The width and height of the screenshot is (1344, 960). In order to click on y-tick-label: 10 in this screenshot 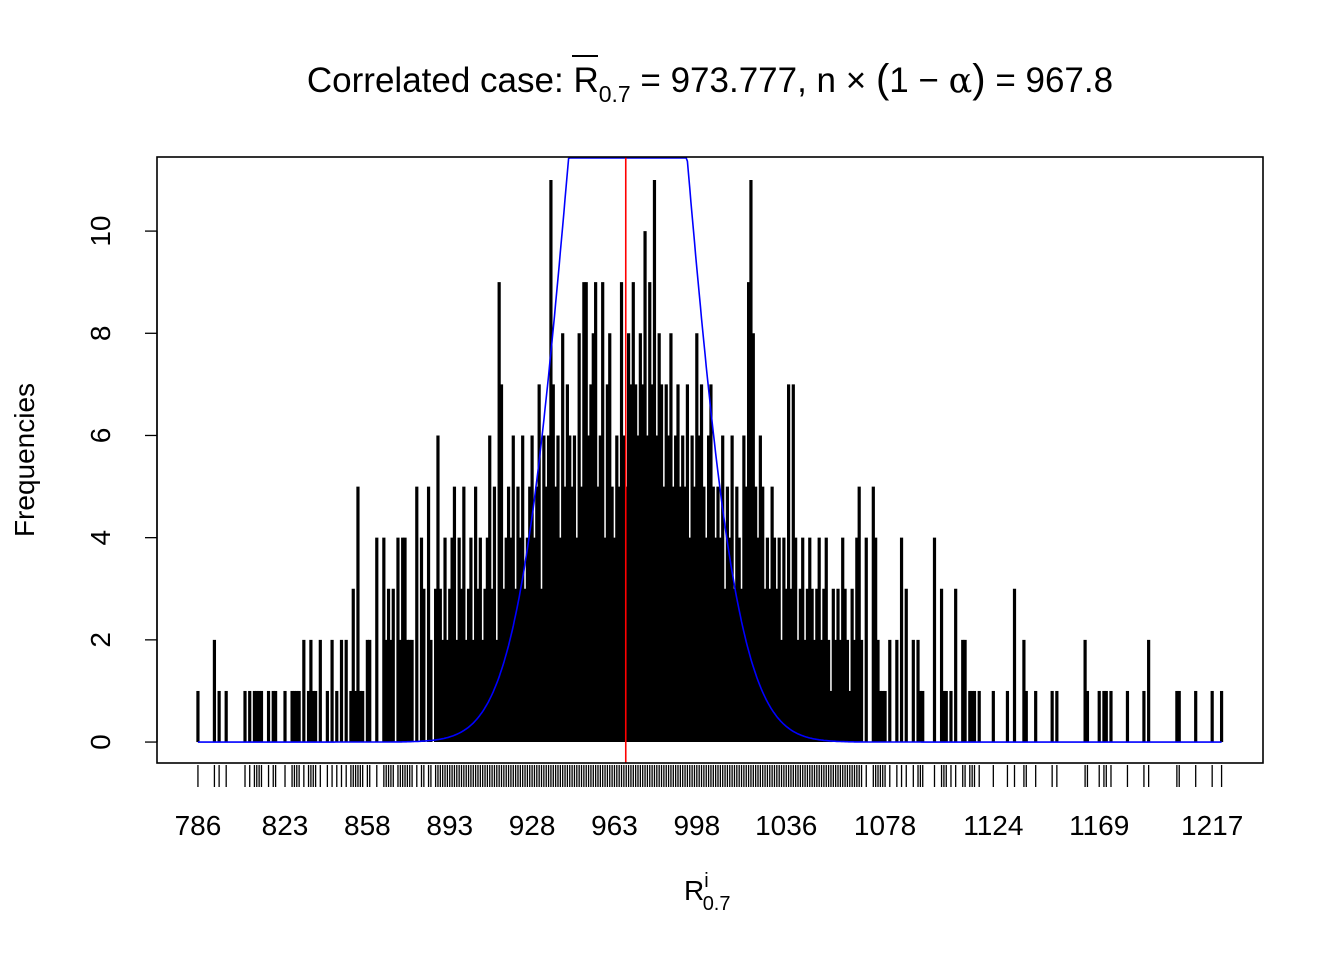, I will do `click(100, 231)`.